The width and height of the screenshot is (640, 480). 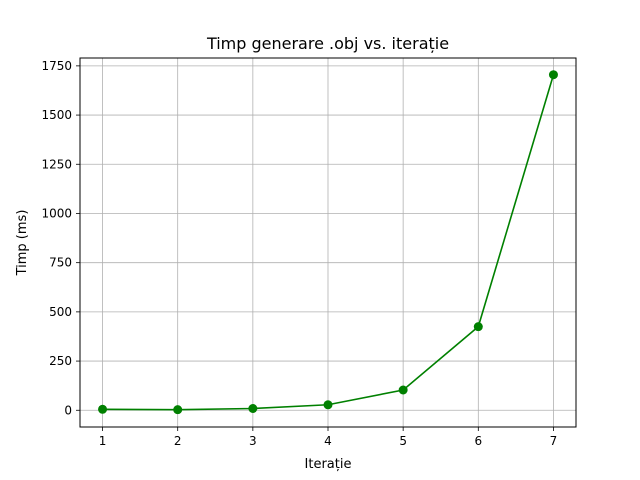 I want to click on y-tick-label: 750, so click(x=60, y=263).